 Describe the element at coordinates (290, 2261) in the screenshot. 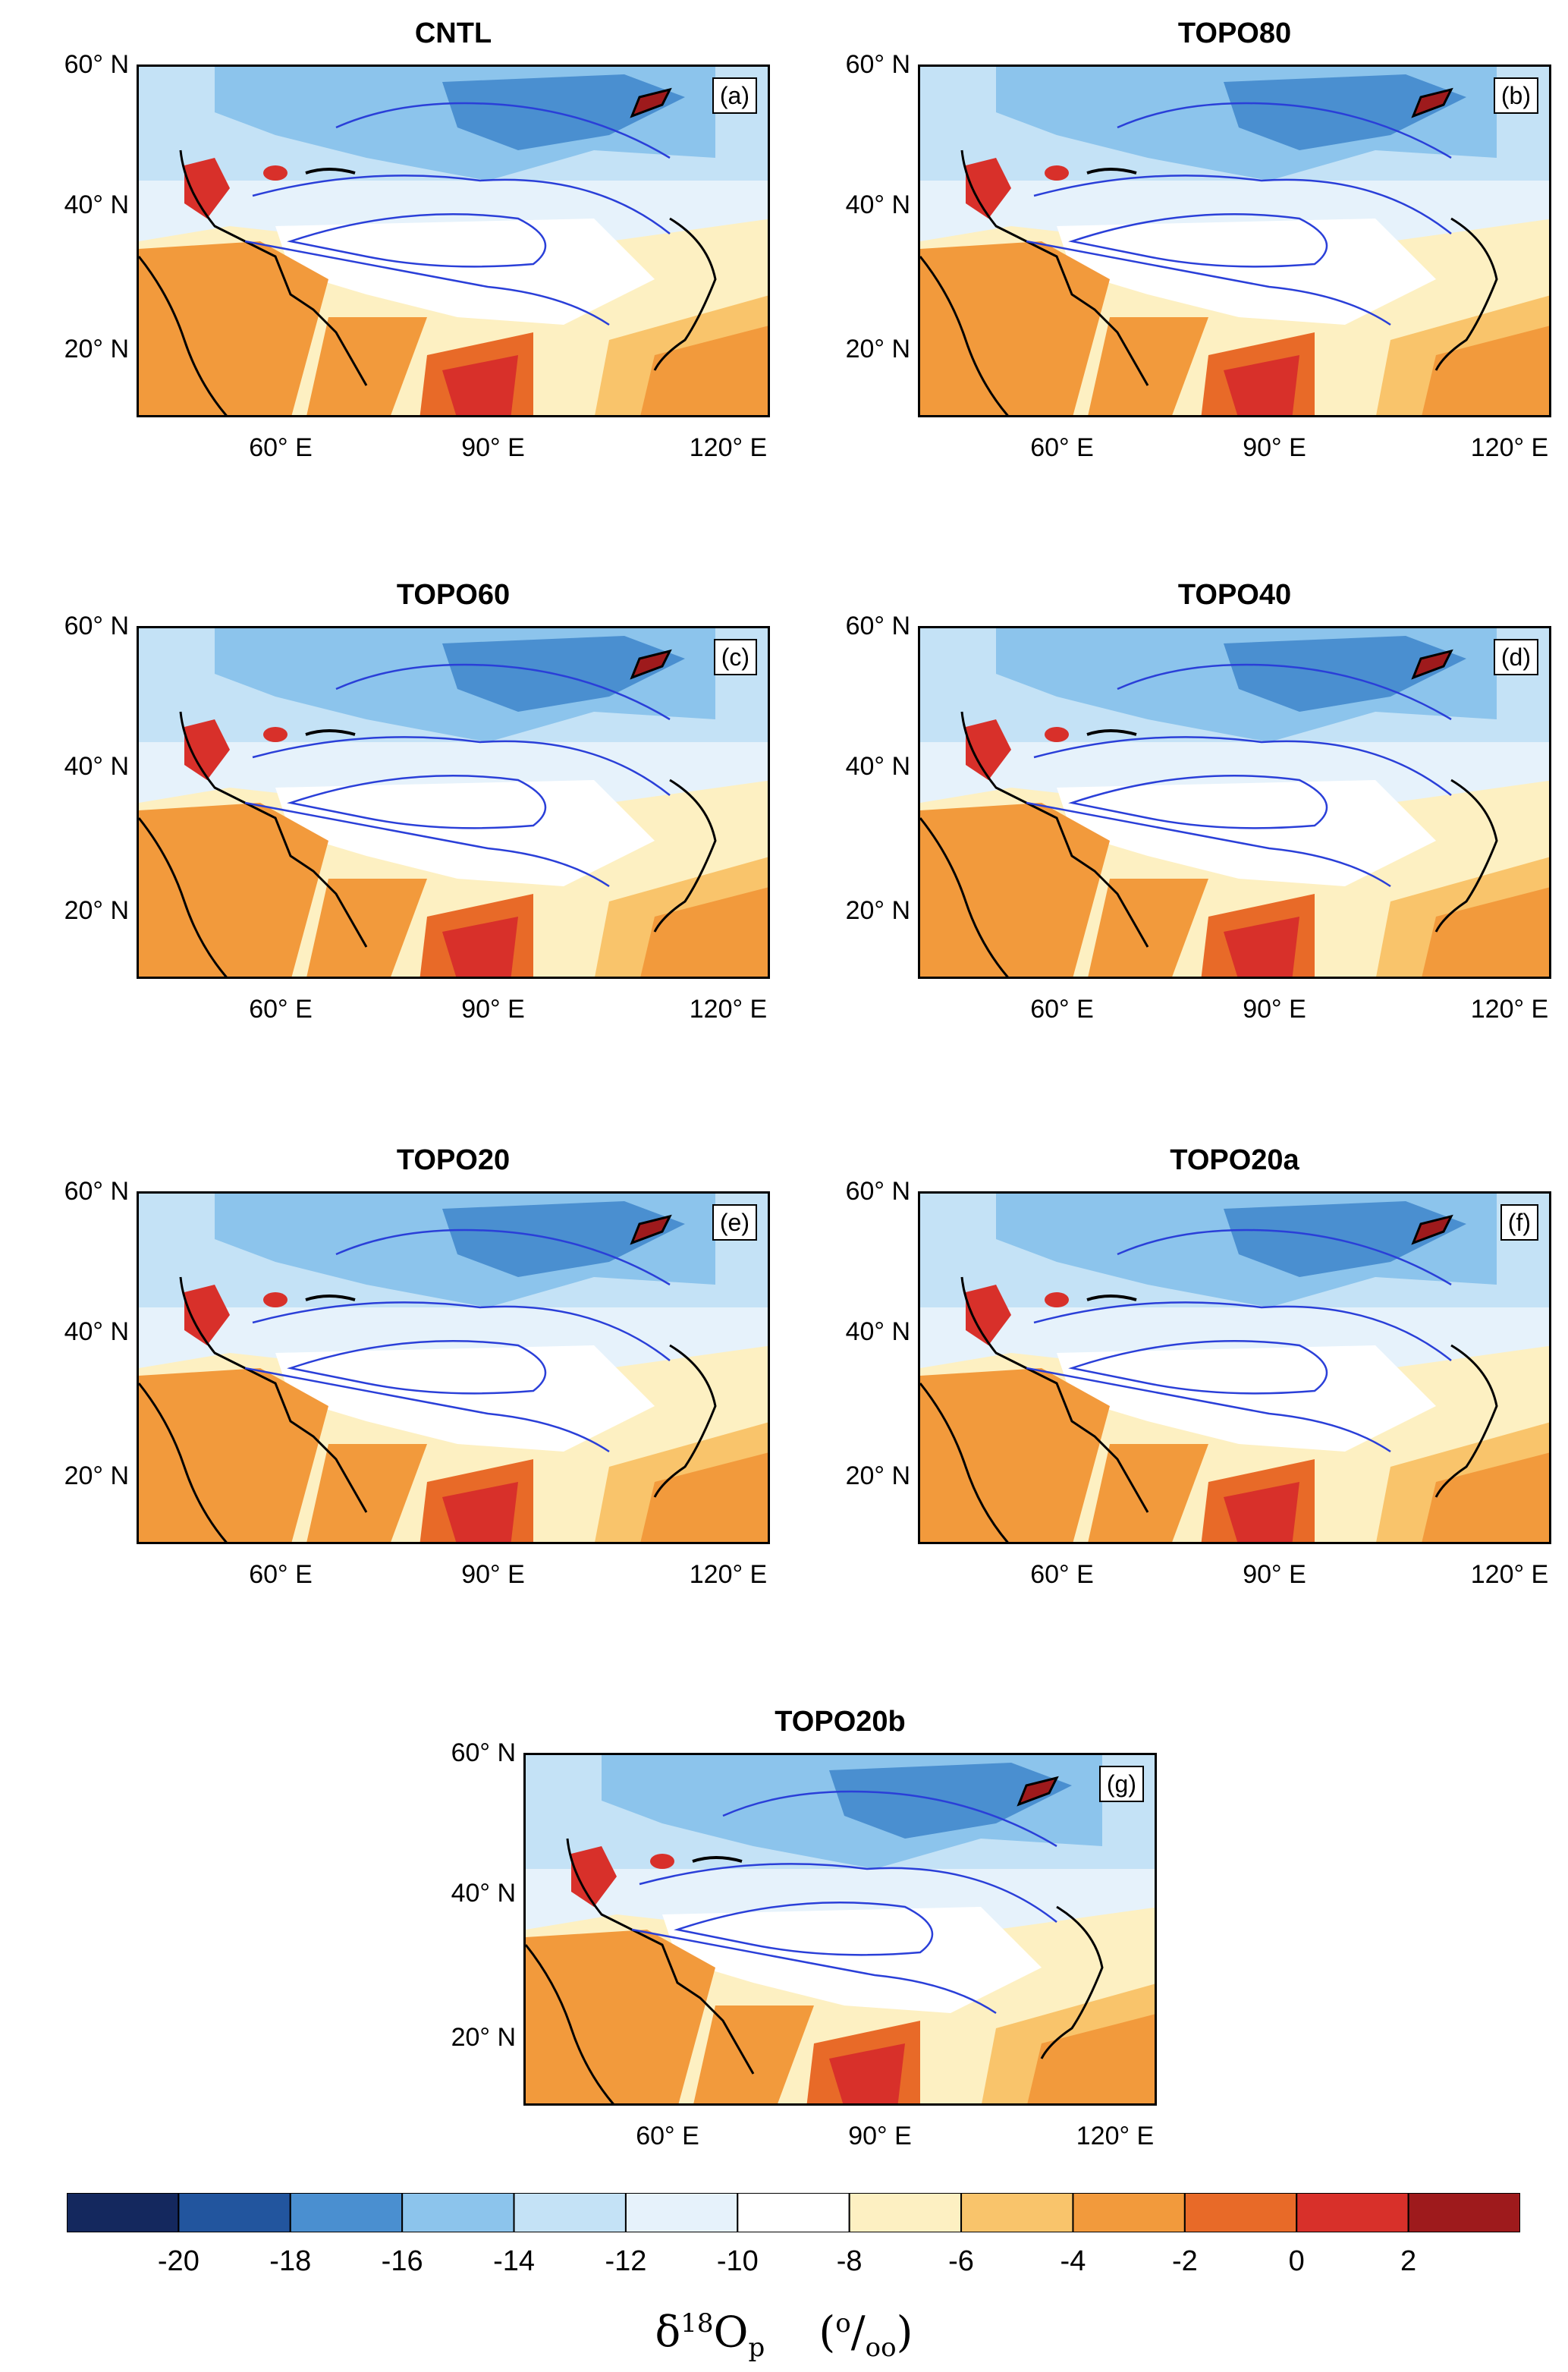

I see `colorbar-tick-label: -18` at that location.